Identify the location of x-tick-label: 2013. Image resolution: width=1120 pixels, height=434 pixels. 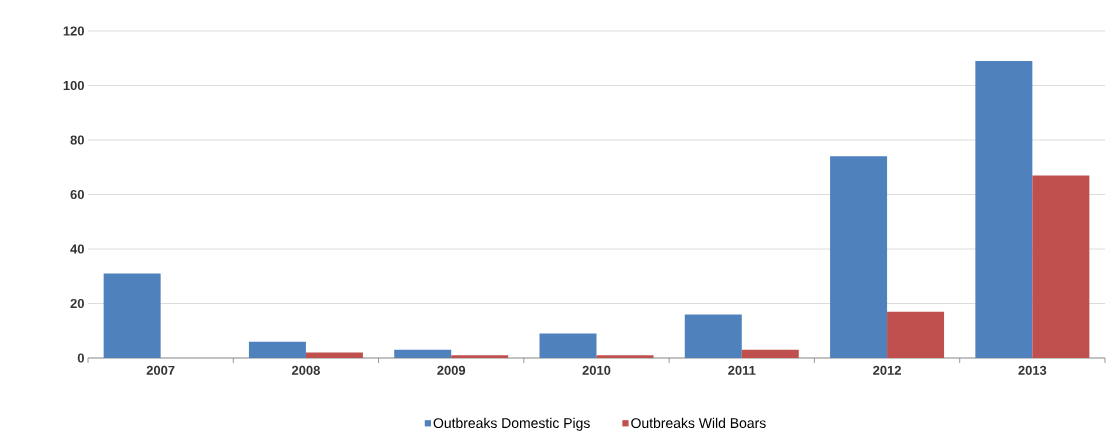
(1032, 370).